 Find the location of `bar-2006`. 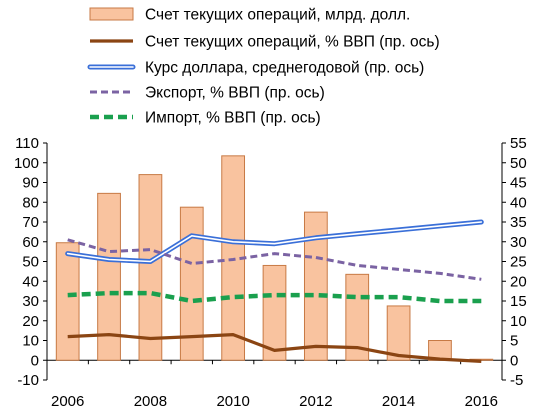

bar-2006 is located at coordinates (67, 301).